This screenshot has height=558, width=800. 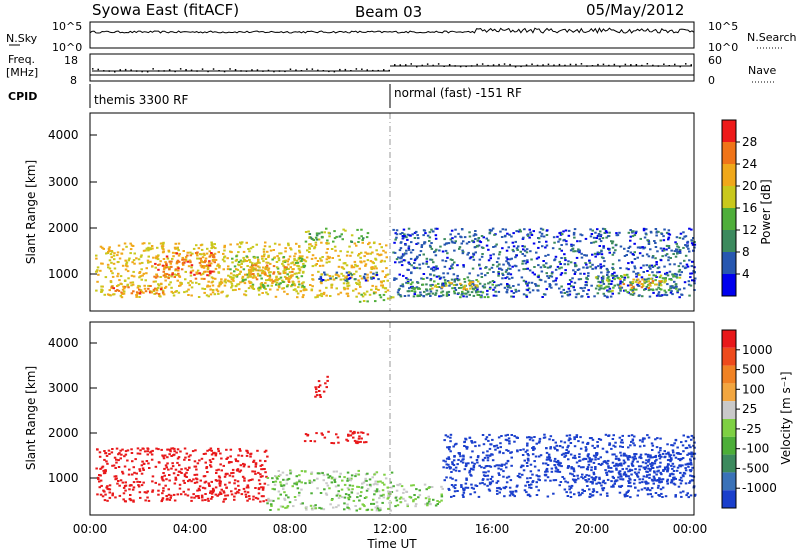 I want to click on power-colorbar-tick: 20, so click(x=749, y=186).